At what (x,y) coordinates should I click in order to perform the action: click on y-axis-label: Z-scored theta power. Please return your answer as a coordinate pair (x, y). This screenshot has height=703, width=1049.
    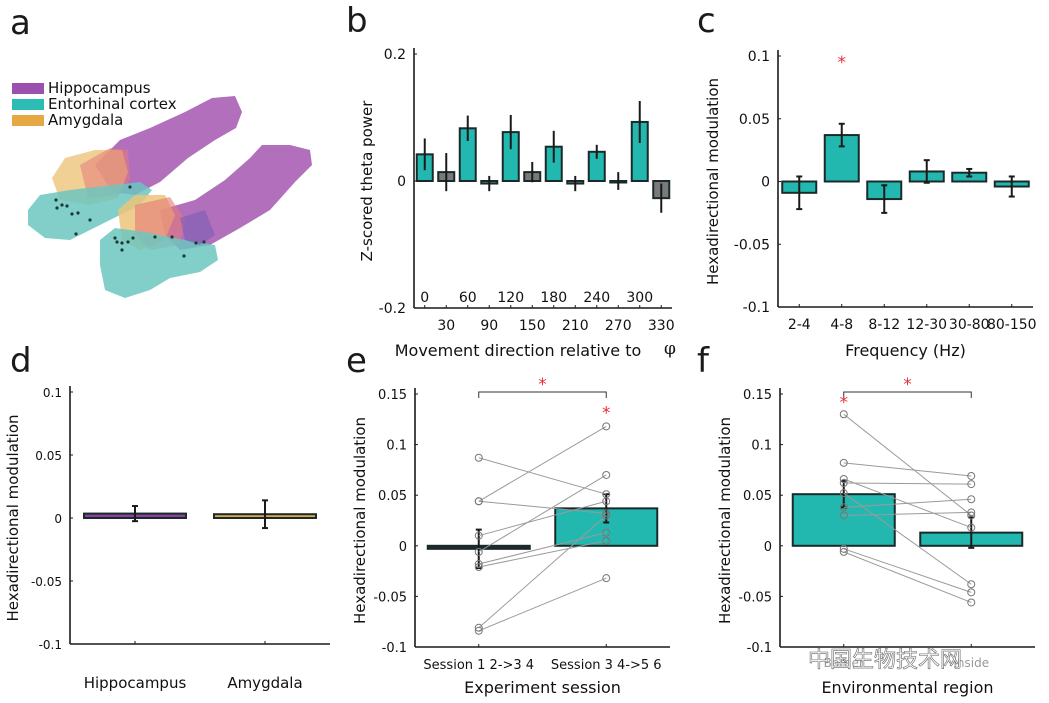
    Looking at the image, I should click on (367, 181).